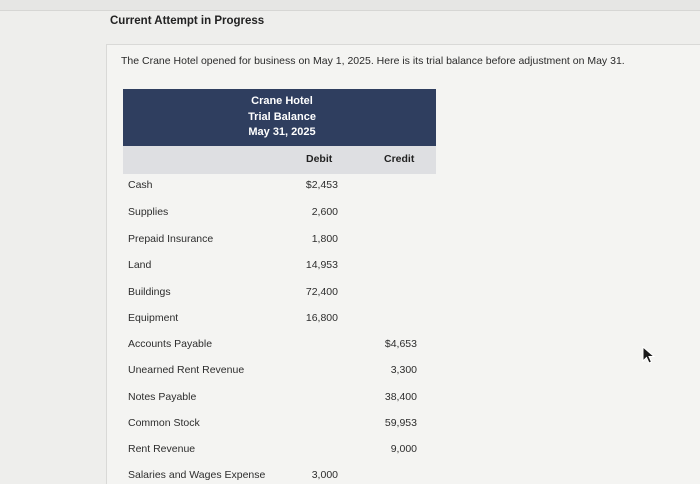  What do you see at coordinates (400, 344) in the screenshot?
I see `credit-amount: $4,653` at bounding box center [400, 344].